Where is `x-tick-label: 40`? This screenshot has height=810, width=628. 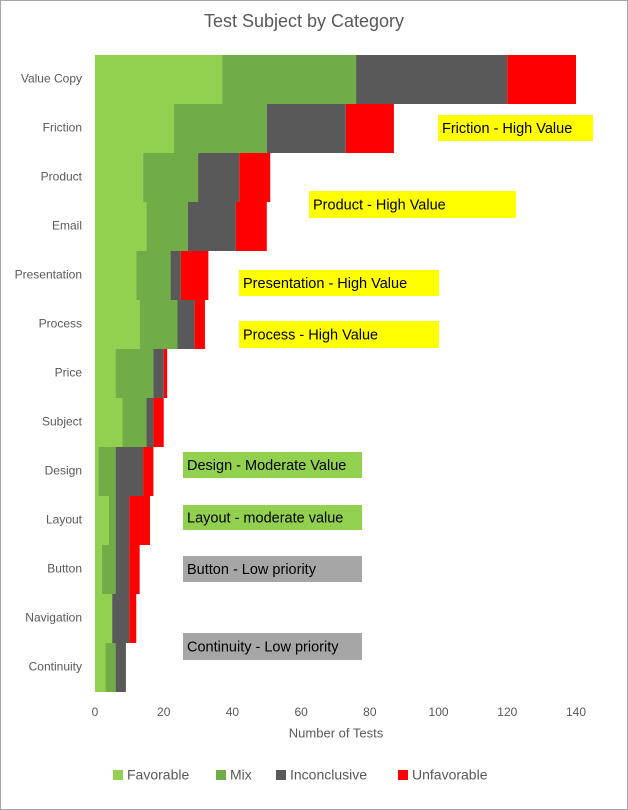 x-tick-label: 40 is located at coordinates (233, 712).